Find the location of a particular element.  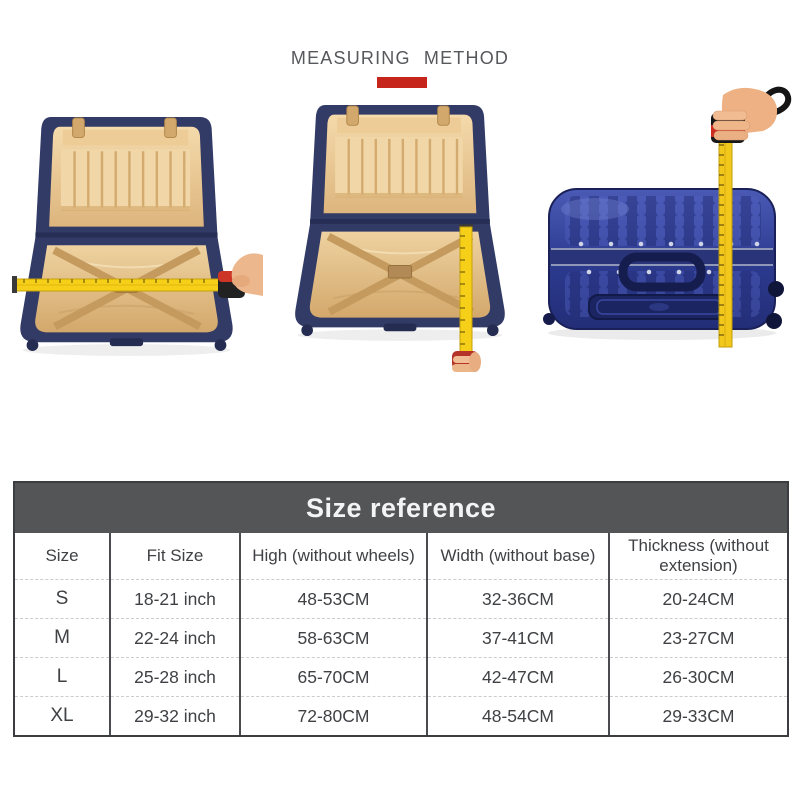

table-cell: XL is located at coordinates (62, 715).